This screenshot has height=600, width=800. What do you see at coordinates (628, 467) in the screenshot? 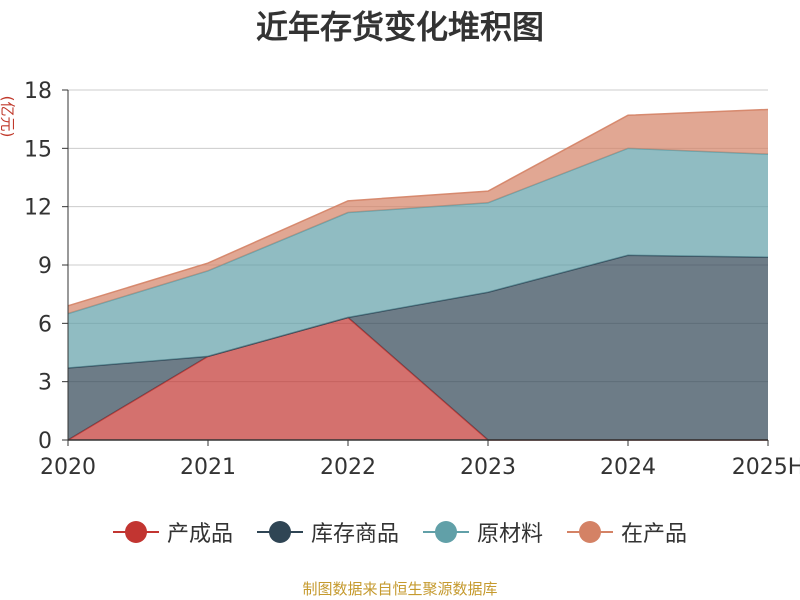
I see `x-tick-label: 2024` at bounding box center [628, 467].